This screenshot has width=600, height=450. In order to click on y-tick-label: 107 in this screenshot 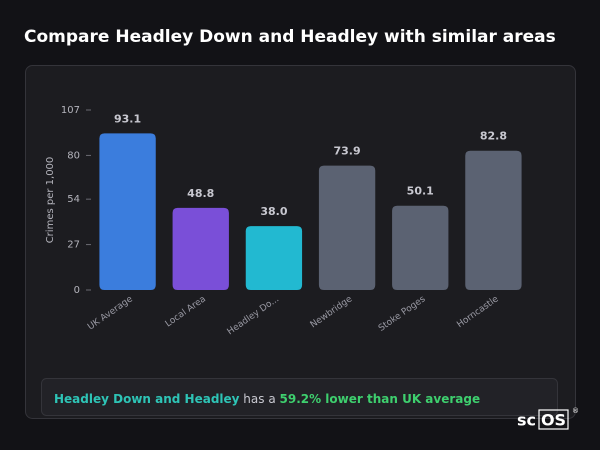, I will do `click(70, 110)`.